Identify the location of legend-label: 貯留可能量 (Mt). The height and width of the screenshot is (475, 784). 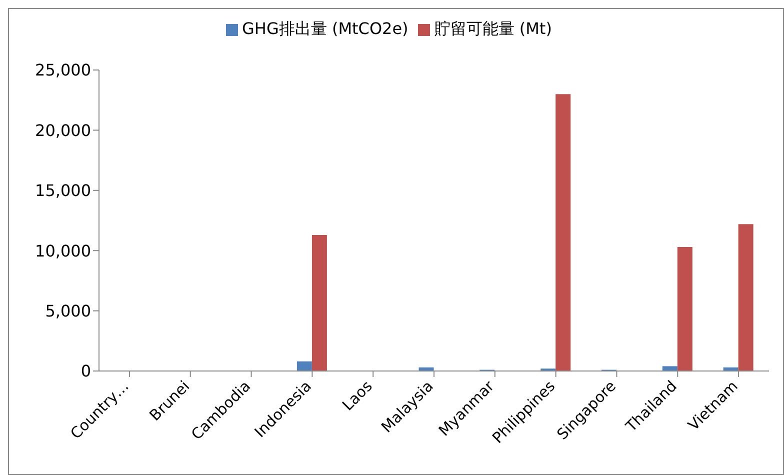
(493, 28).